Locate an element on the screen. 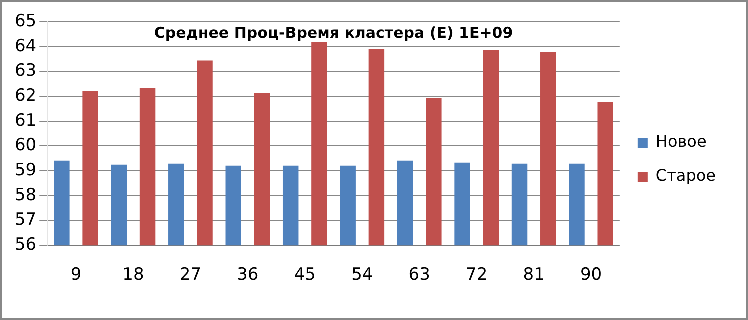 The height and width of the screenshot is (320, 748). x-tick-label: 27 is located at coordinates (191, 275).